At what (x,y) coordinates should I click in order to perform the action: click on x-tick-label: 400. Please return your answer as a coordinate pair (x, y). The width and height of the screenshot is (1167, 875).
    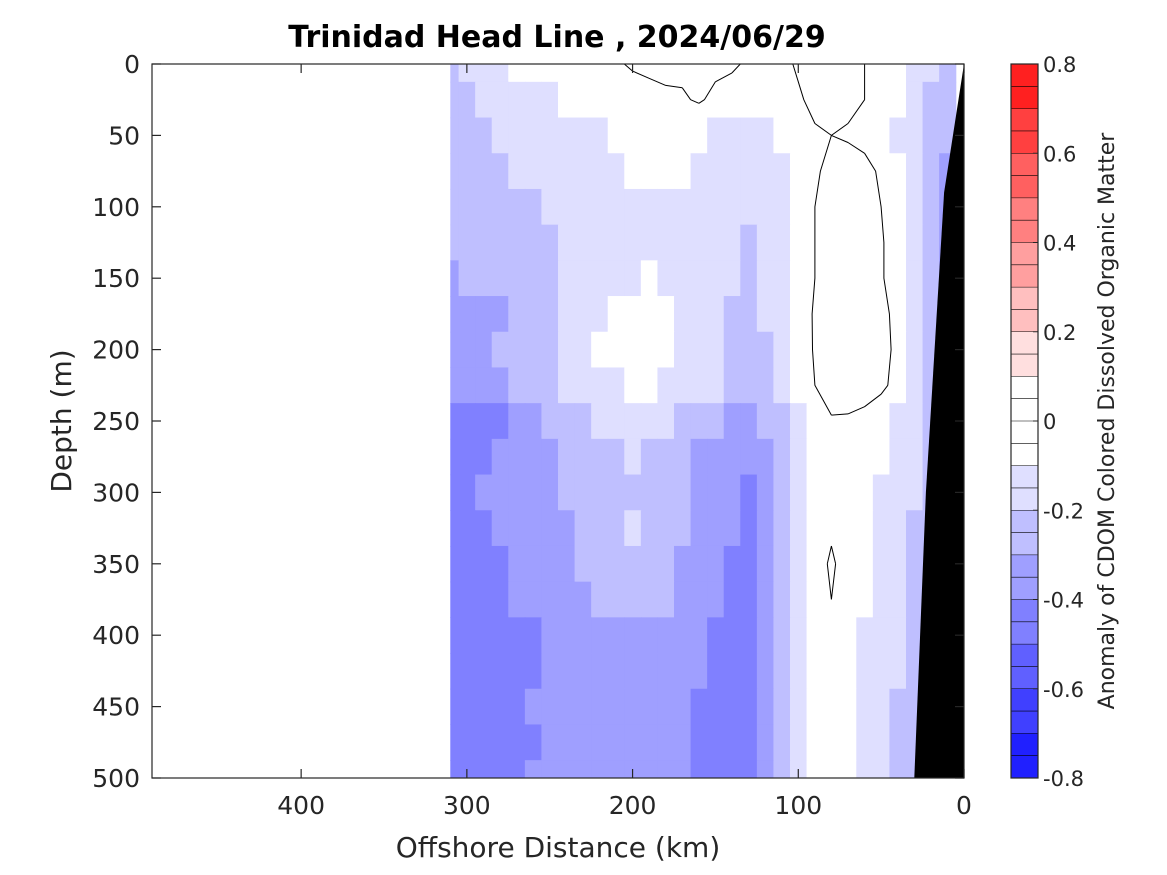
    Looking at the image, I should click on (301, 805).